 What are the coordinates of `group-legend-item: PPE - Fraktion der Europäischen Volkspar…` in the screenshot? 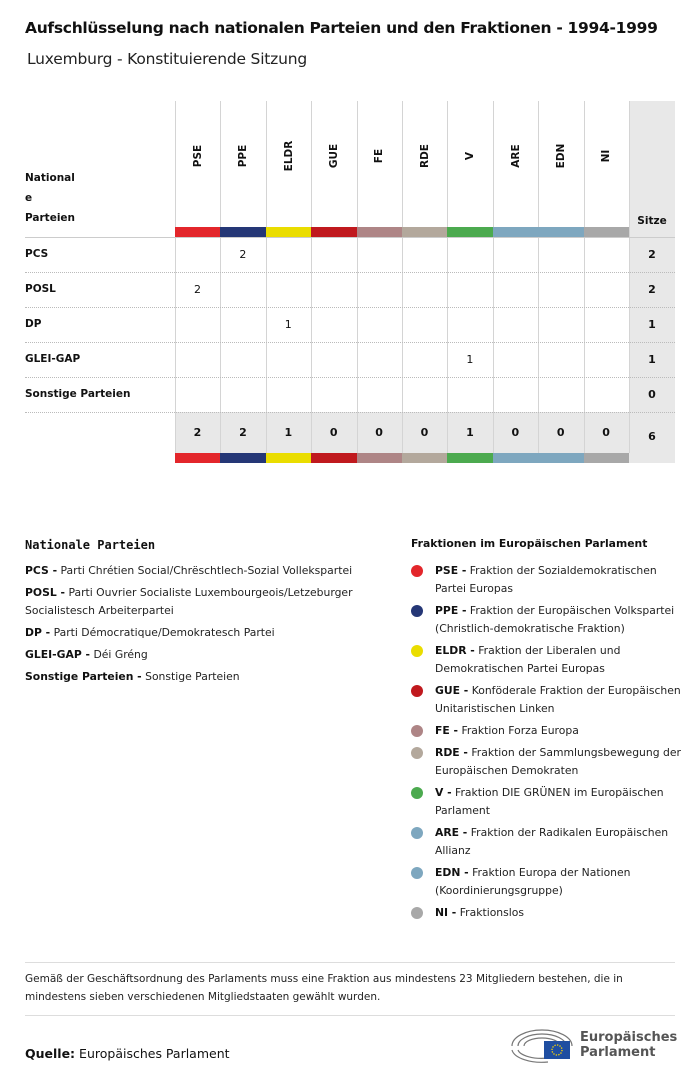 It's located at (560, 620).